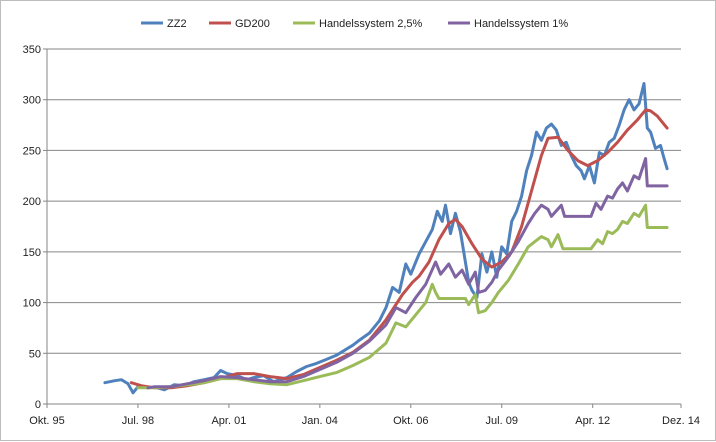 This screenshot has height=442, width=716. Describe the element at coordinates (32, 304) in the screenshot. I see `y-tick-label: 100` at that location.